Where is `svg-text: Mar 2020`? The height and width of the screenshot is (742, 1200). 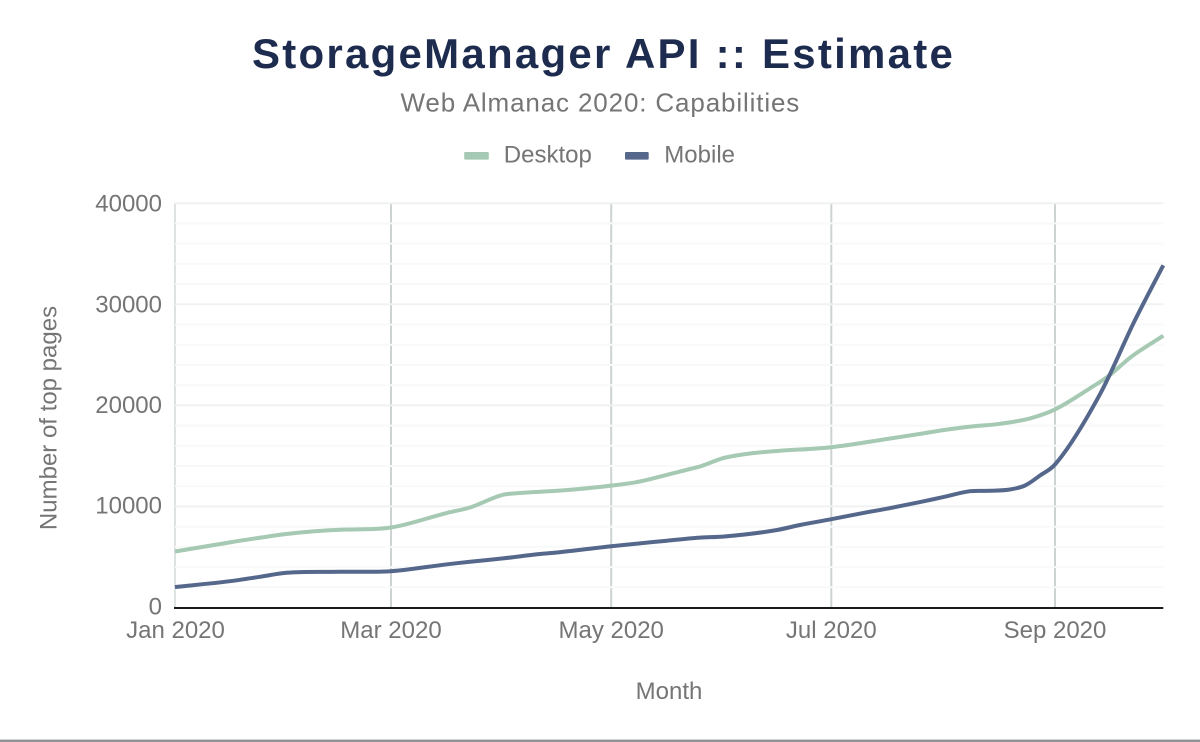 svg-text: Mar 2020 is located at coordinates (390, 630).